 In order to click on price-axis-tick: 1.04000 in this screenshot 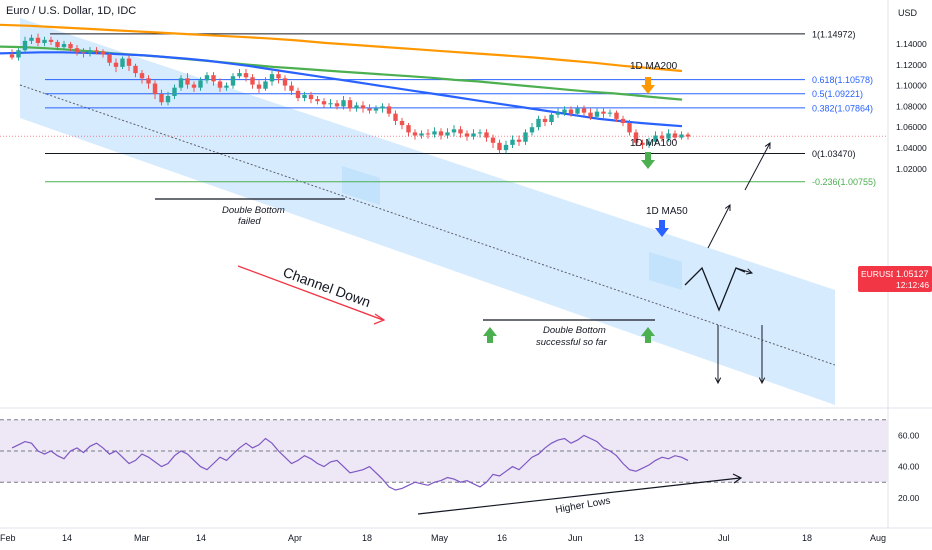, I will do `click(911, 148)`.